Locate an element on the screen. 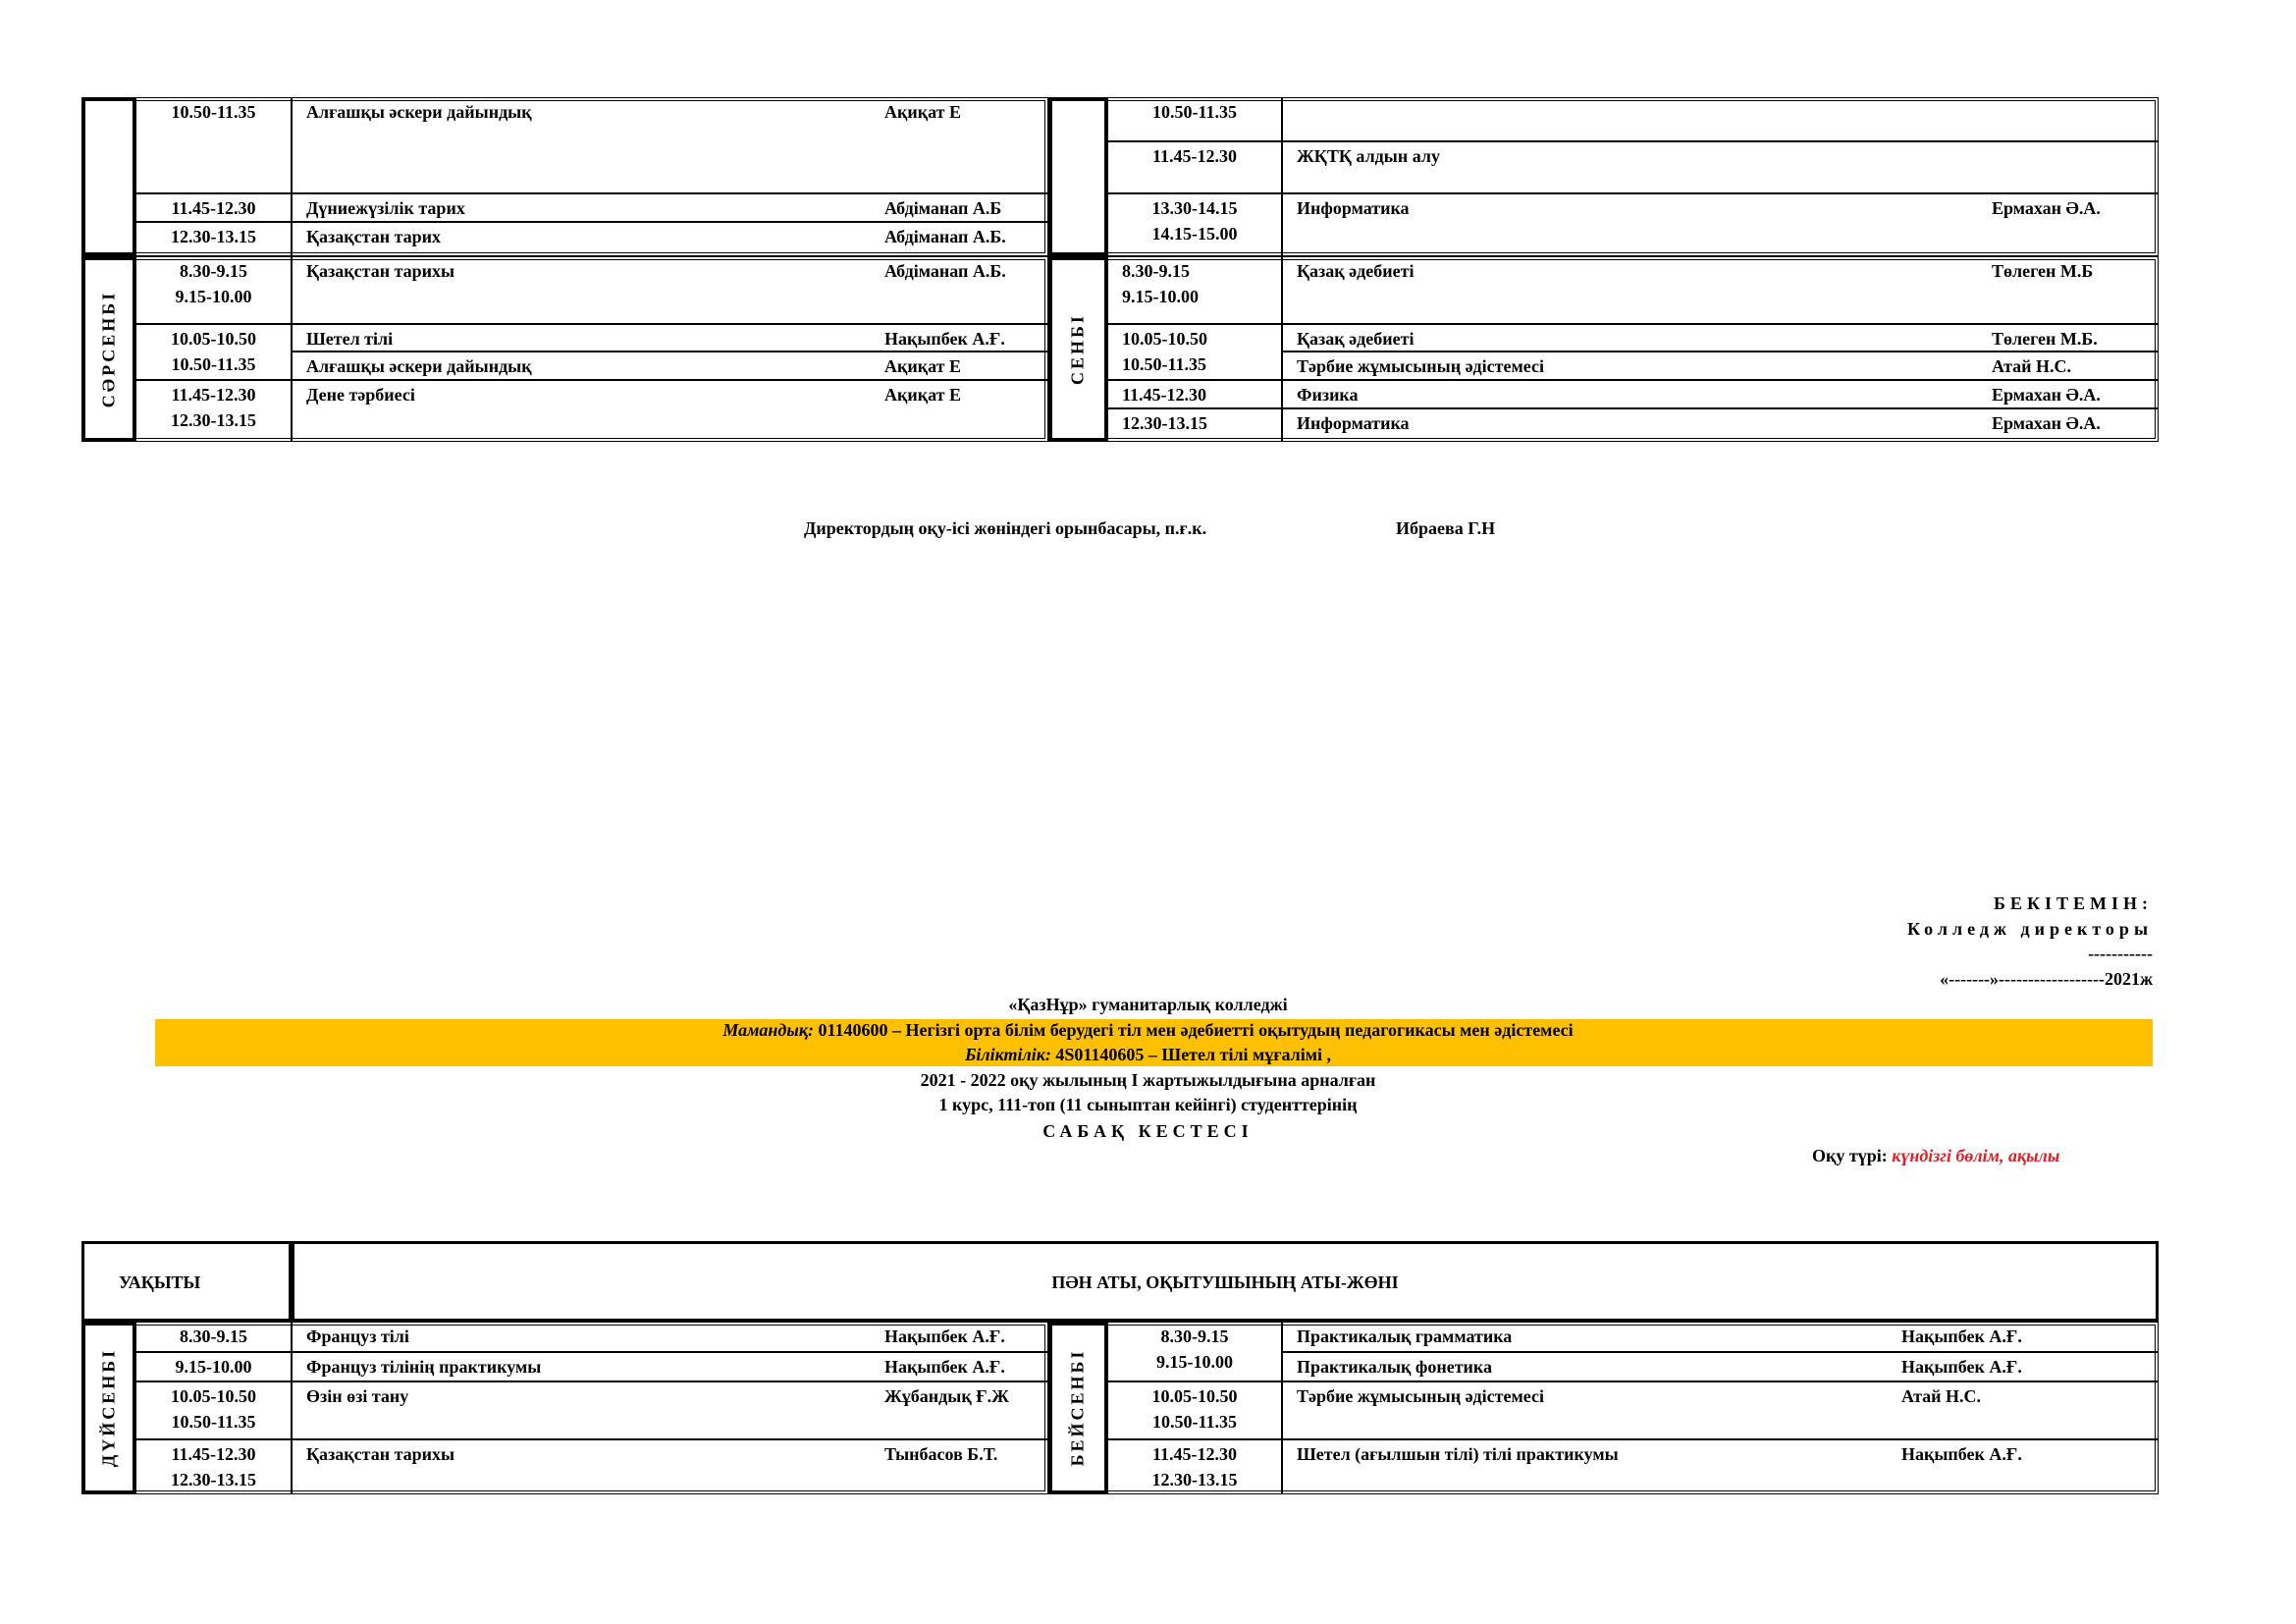 The width and height of the screenshot is (2296, 1624). day-cell is located at coordinates (108, 176).